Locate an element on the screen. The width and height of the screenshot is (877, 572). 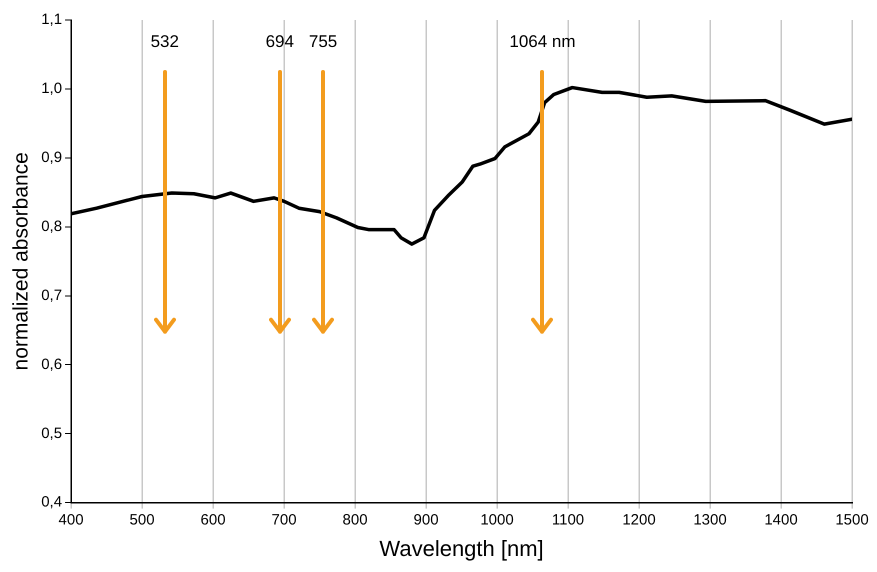
x-tick-label: 1400 is located at coordinates (781, 520).